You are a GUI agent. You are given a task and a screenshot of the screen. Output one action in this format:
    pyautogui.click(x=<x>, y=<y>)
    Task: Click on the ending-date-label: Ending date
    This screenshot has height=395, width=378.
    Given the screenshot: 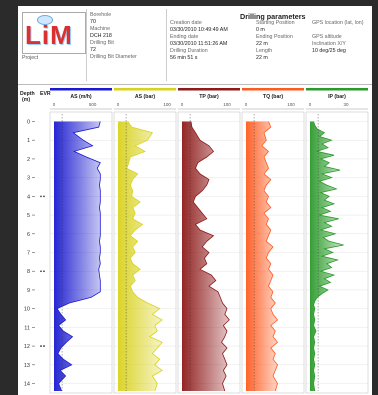 What is the action you would take?
    pyautogui.click(x=184, y=37)
    